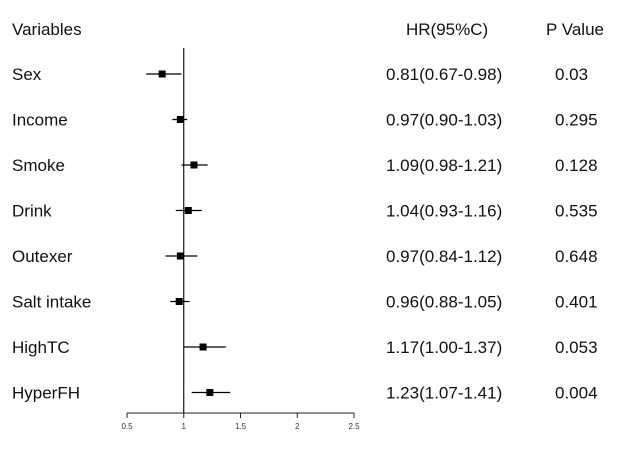 The width and height of the screenshot is (624, 451). Describe the element at coordinates (576, 165) in the screenshot. I see `row-p-value: 0.128` at that location.